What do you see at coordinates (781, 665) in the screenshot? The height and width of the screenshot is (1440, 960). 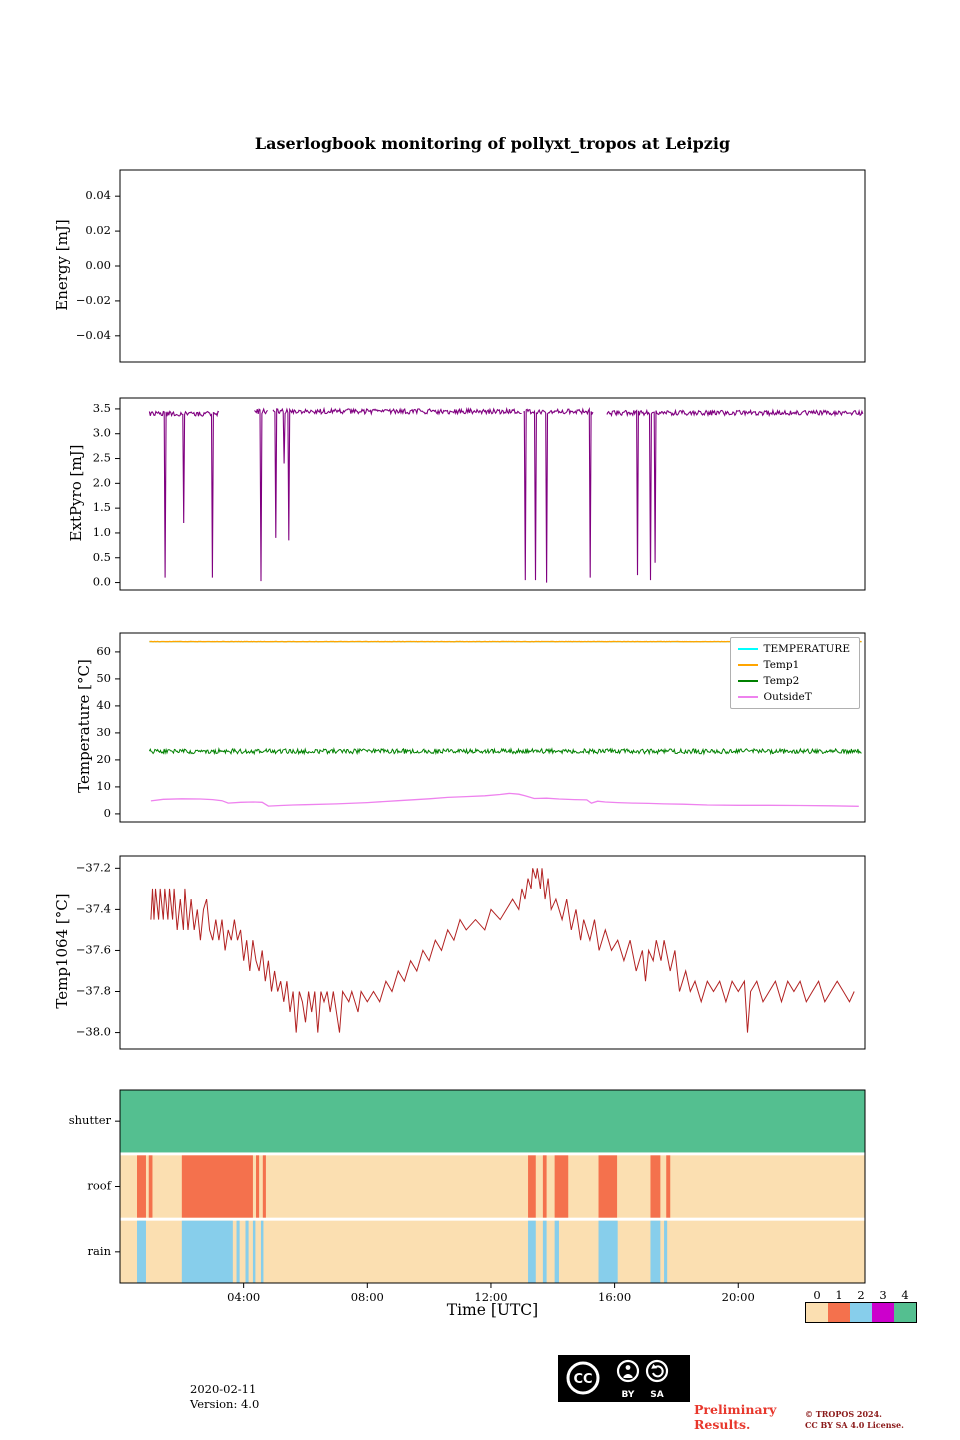 I see `legend-label: Temp1` at bounding box center [781, 665].